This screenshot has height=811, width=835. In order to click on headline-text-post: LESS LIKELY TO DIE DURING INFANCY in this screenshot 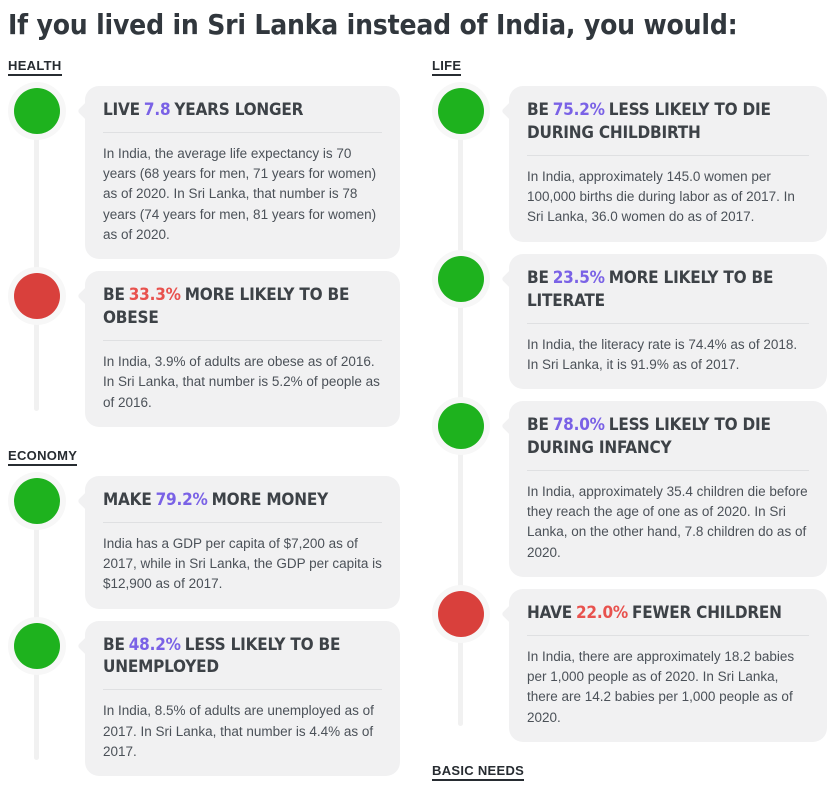, I will do `click(649, 436)`.